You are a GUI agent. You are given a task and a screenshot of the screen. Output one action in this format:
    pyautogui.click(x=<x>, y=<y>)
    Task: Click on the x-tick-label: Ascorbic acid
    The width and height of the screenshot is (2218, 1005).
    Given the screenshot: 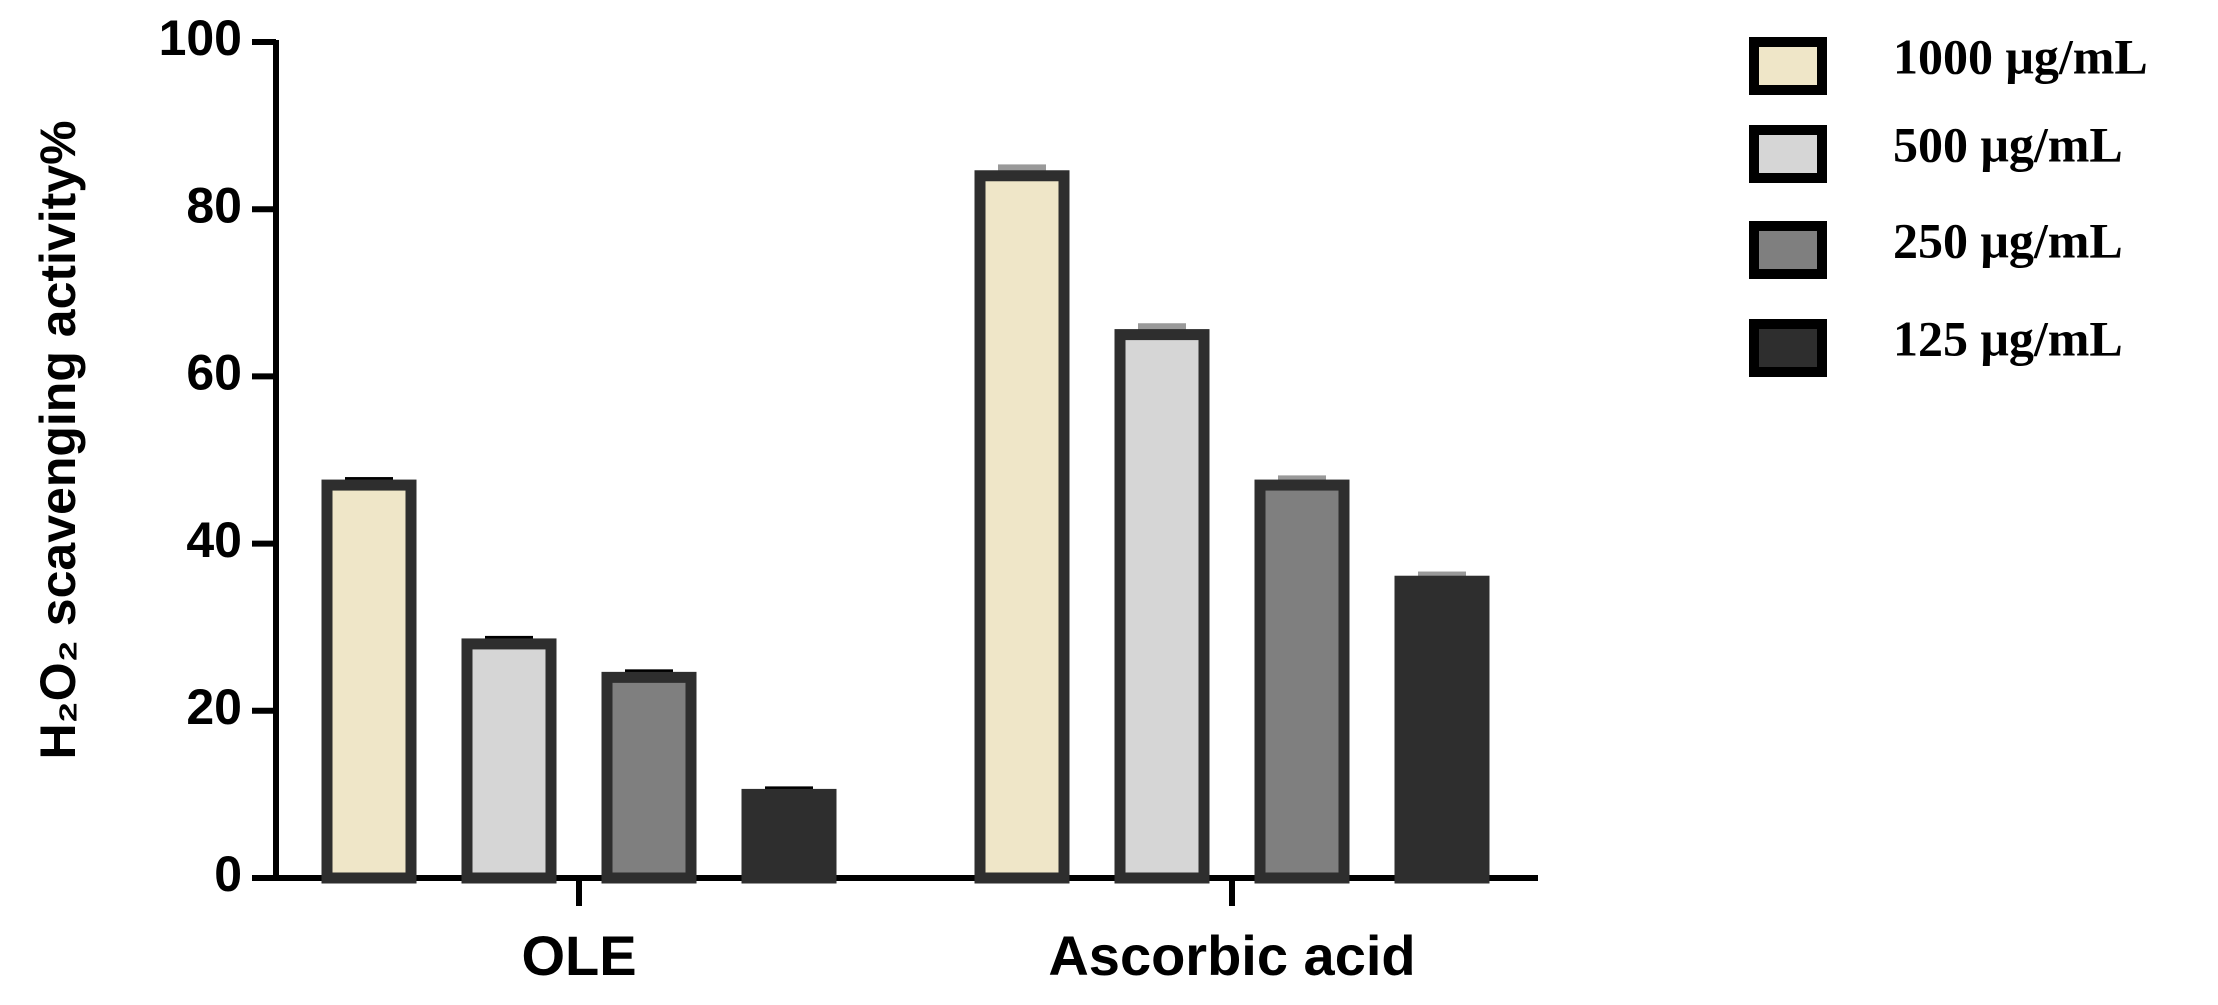 What is the action you would take?
    pyautogui.click(x=1231, y=955)
    